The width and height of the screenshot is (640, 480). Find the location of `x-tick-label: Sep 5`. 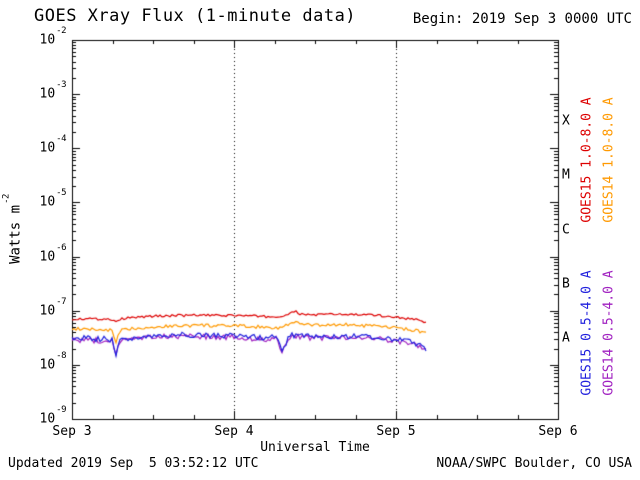

x-tick-label: Sep 5 is located at coordinates (396, 431).